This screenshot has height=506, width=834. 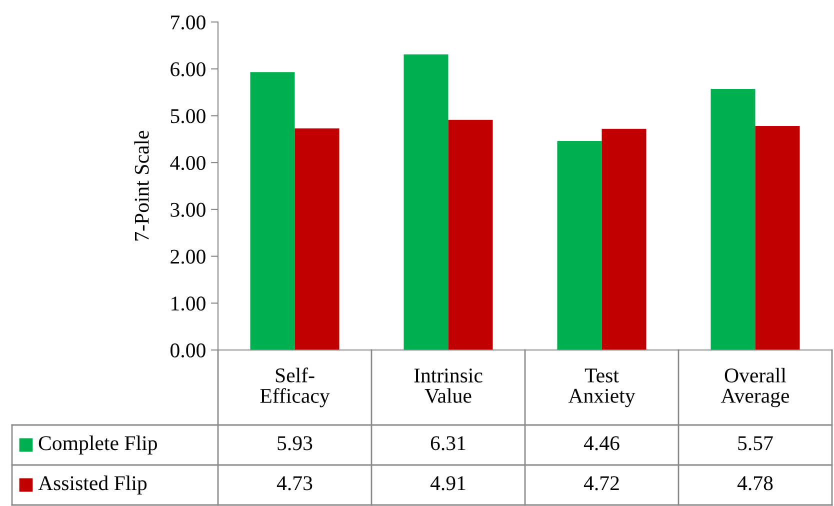 What do you see at coordinates (755, 483) in the screenshot?
I see `data-label: 4.78` at bounding box center [755, 483].